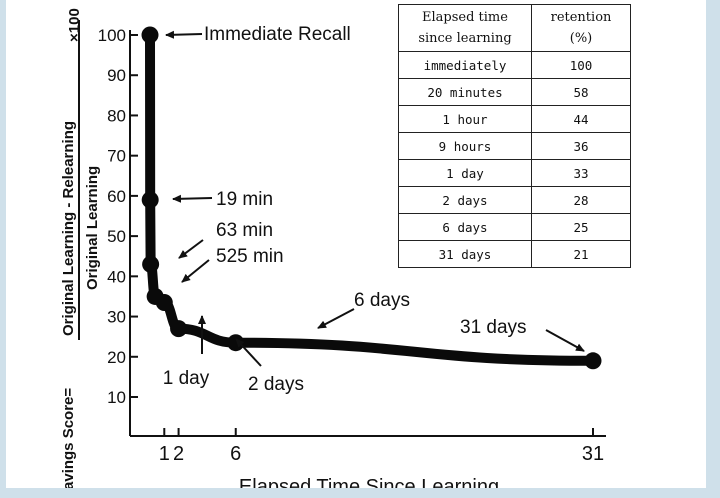 The image size is (720, 498). I want to click on y-axis-label-prefix: Savings Score=, so click(68, 438).